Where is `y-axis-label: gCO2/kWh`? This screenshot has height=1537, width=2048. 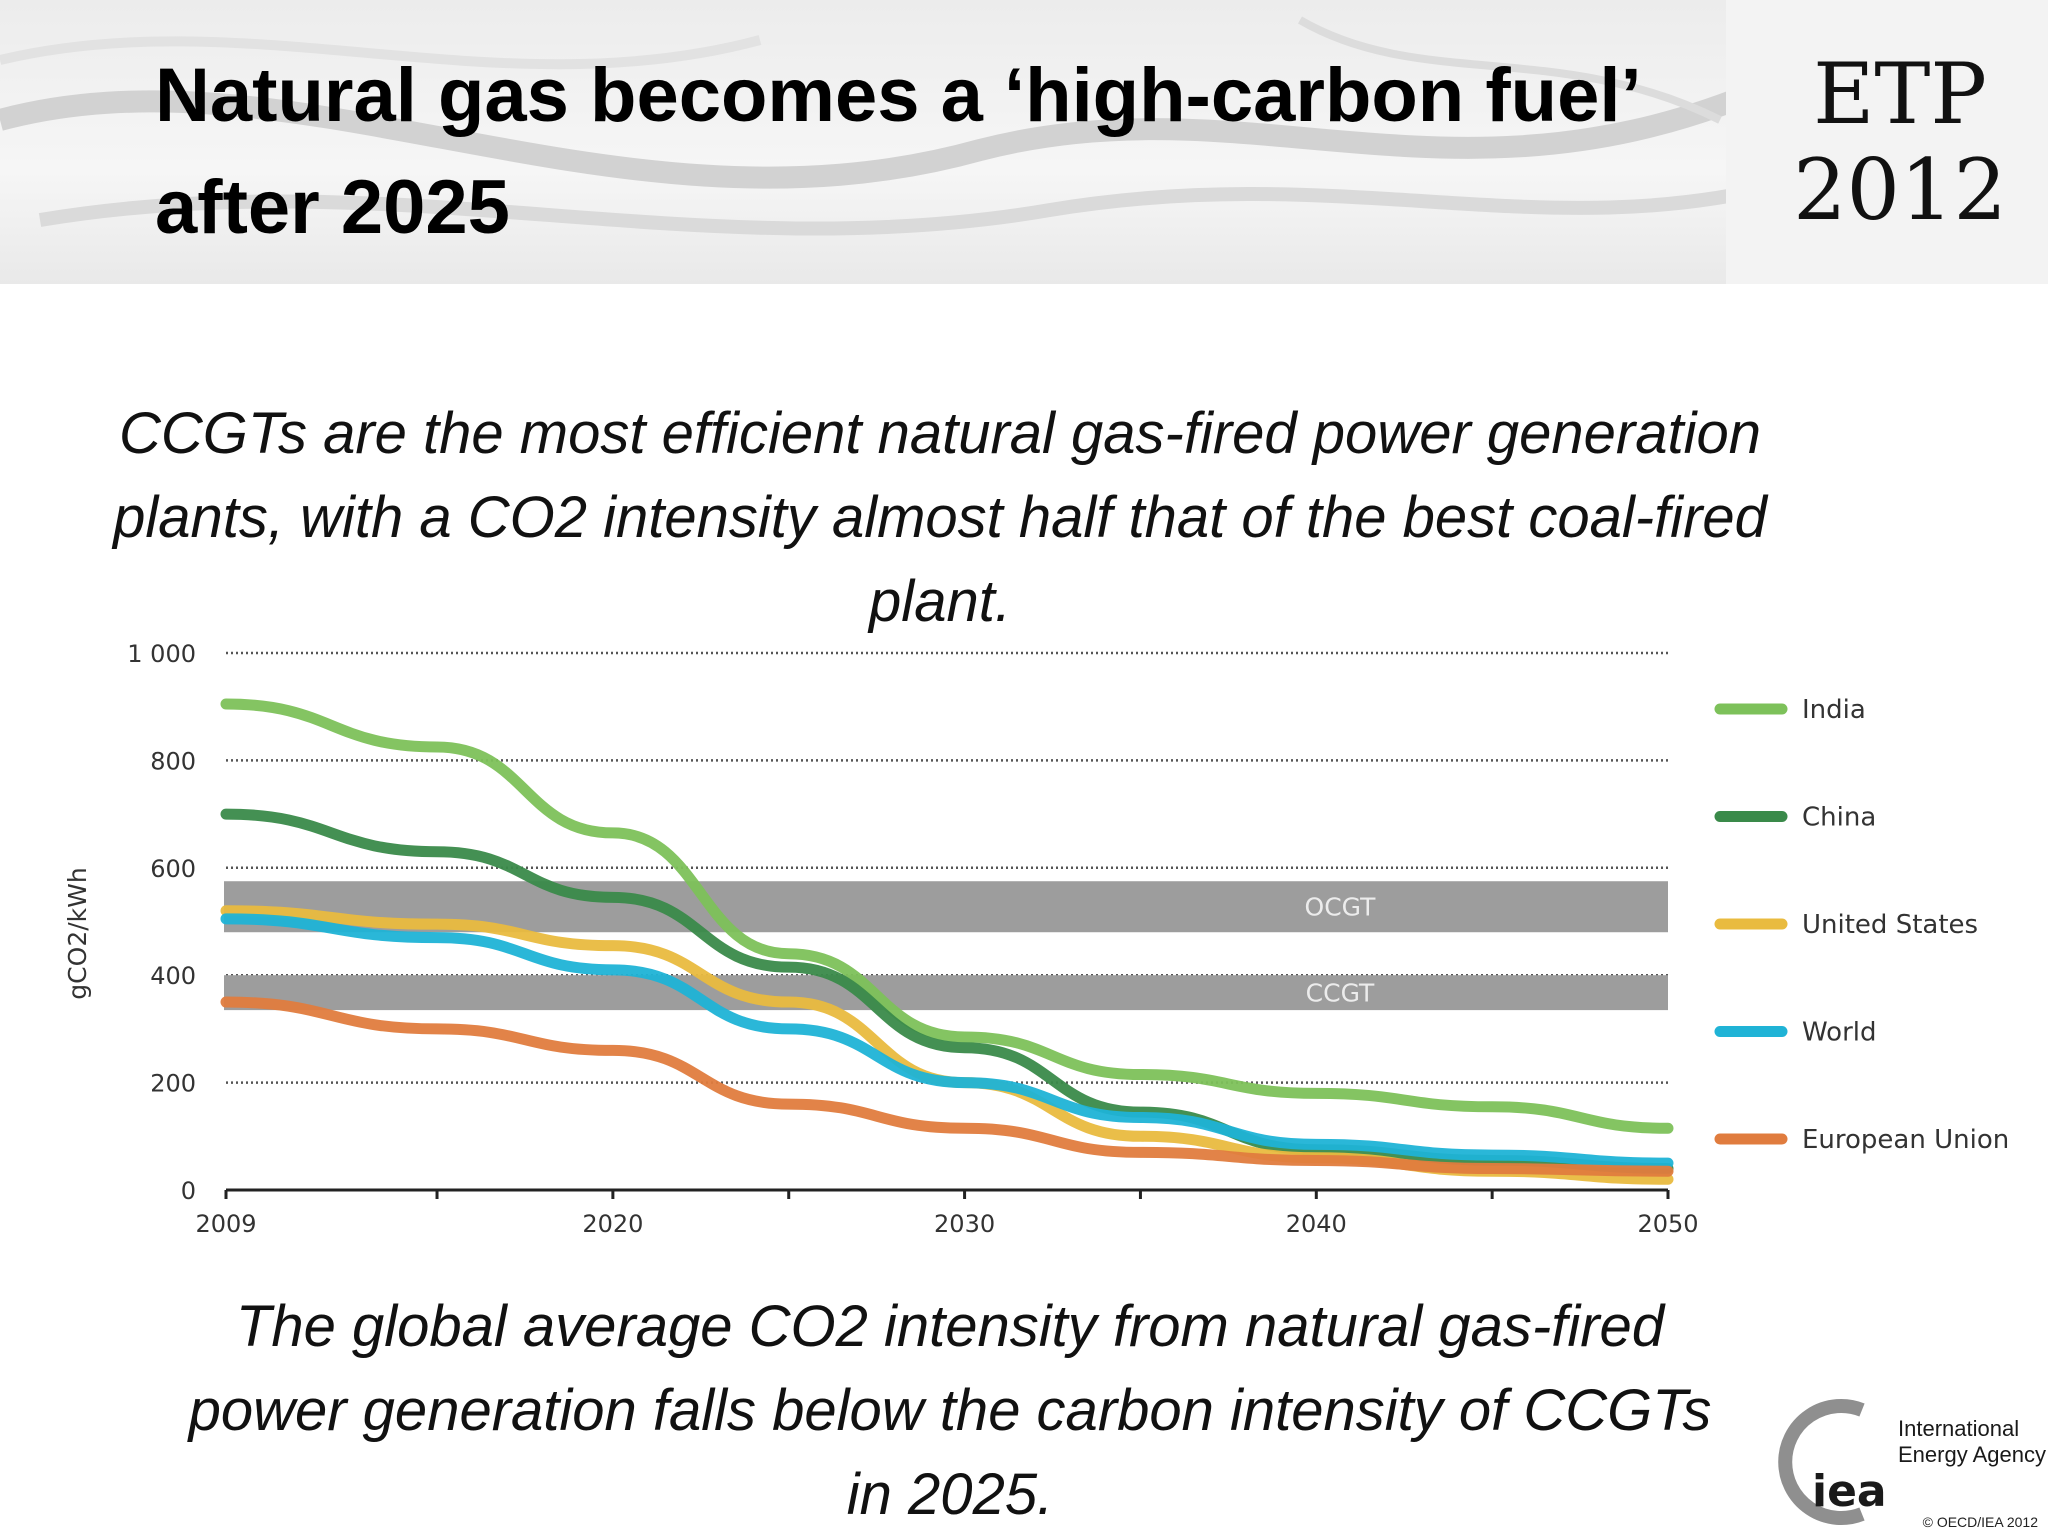
y-axis-label: gCO2/kWh is located at coordinates (77, 933).